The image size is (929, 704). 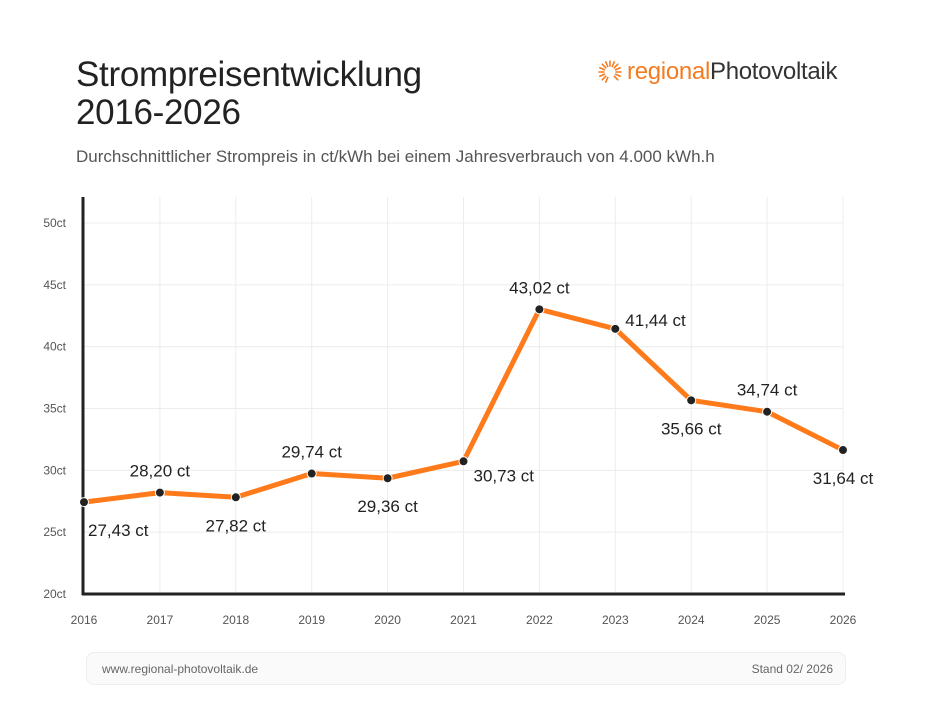 What do you see at coordinates (767, 620) in the screenshot?
I see `x-tick-label: 2025` at bounding box center [767, 620].